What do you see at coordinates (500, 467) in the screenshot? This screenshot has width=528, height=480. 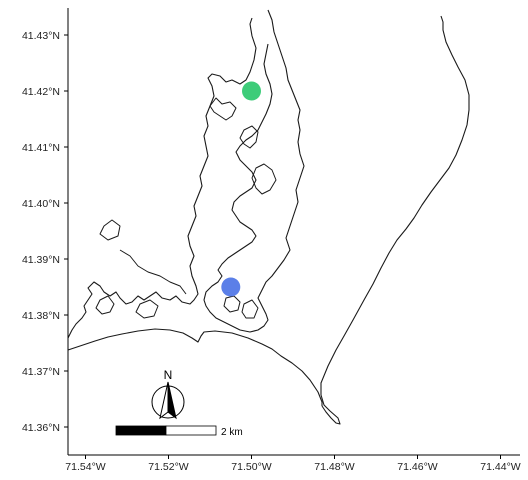 I see `x-tick-label: 71.44°W` at bounding box center [500, 467].